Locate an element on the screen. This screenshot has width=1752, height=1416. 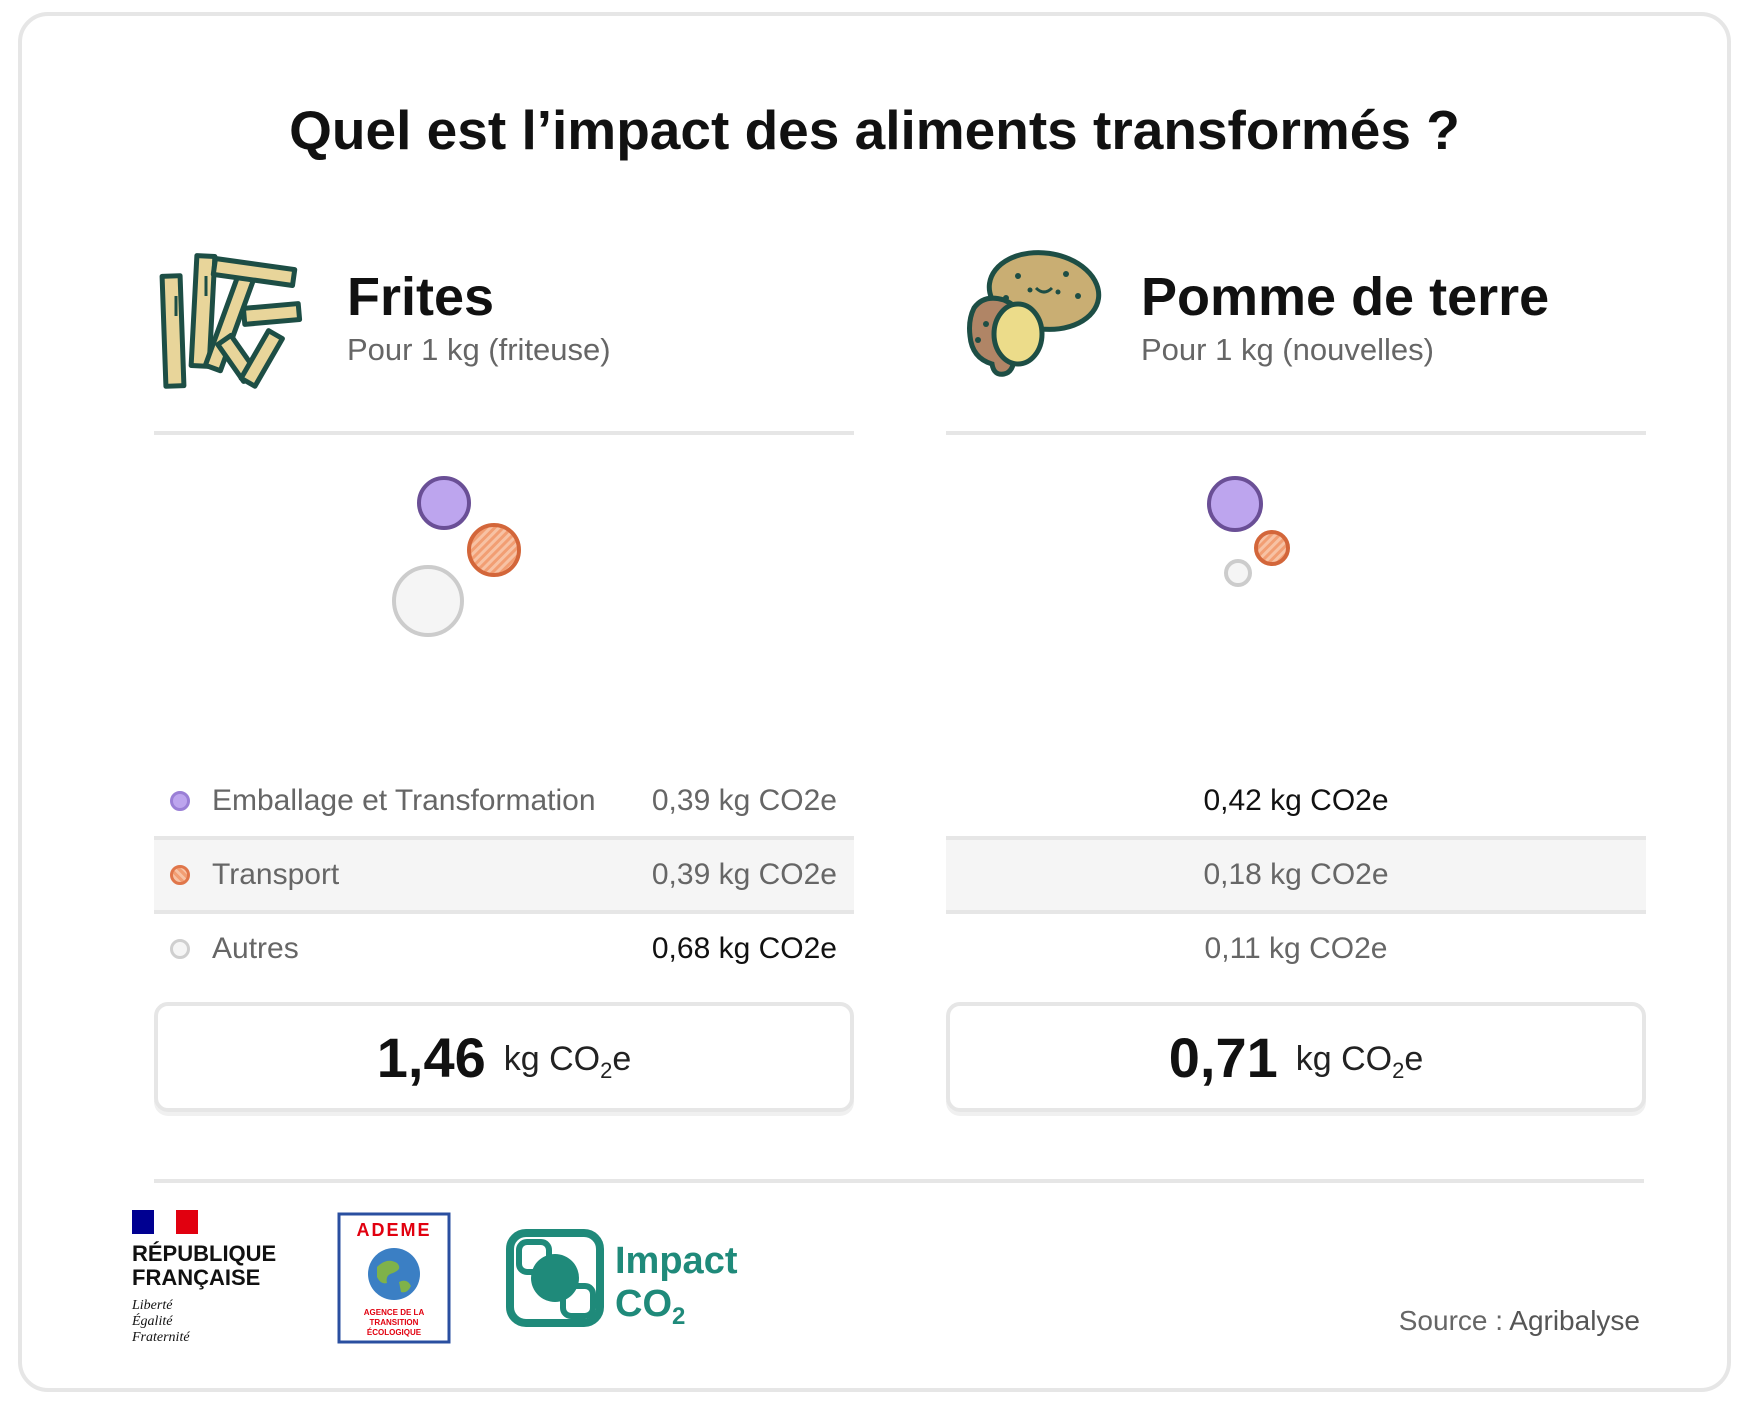
list-item-transport: 0,18 kg CO2e is located at coordinates (1296, 877).